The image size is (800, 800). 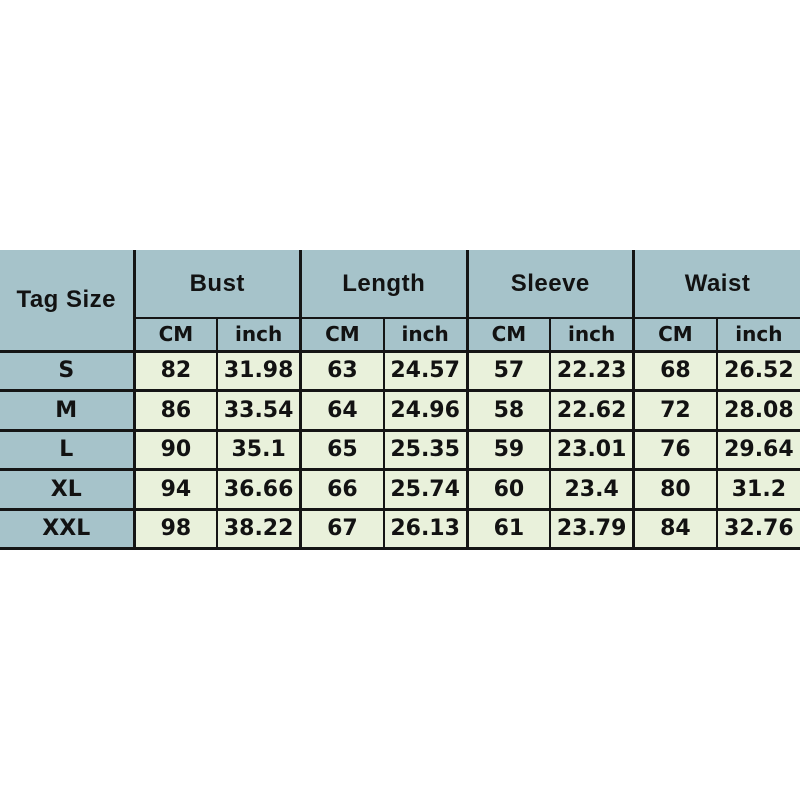 I want to click on unit-header-length-inch: inch, so click(x=424, y=334).